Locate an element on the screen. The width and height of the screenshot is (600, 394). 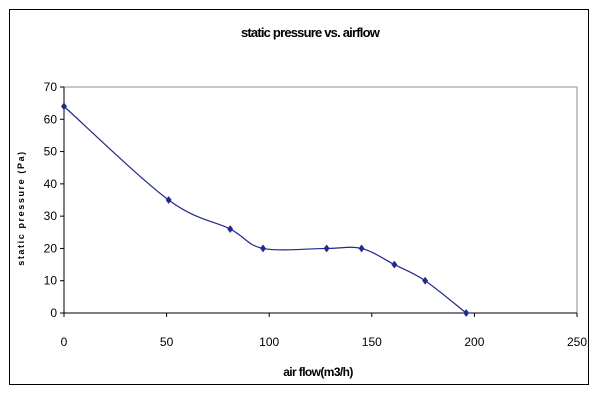
y-tick-label: 10 is located at coordinates (51, 281).